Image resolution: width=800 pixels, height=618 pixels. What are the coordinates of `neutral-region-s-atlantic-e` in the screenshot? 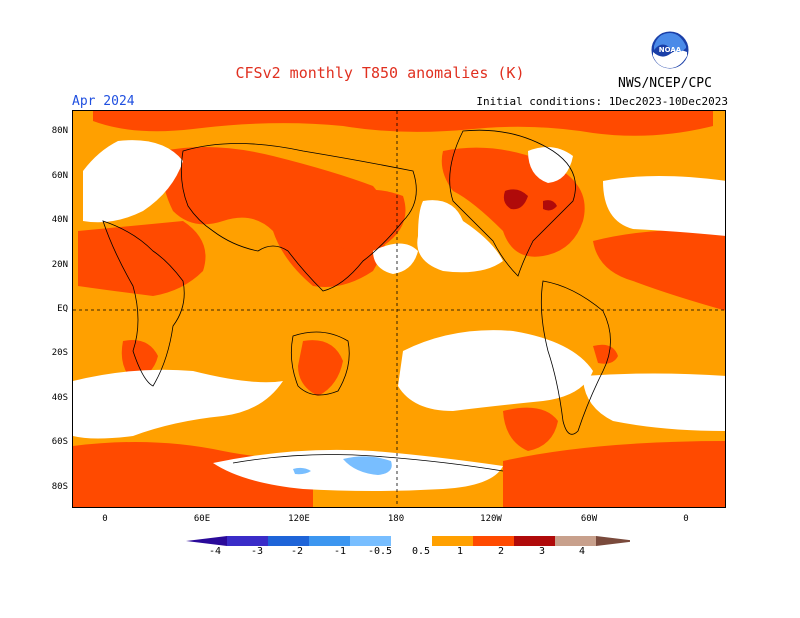 It's located at (654, 402).